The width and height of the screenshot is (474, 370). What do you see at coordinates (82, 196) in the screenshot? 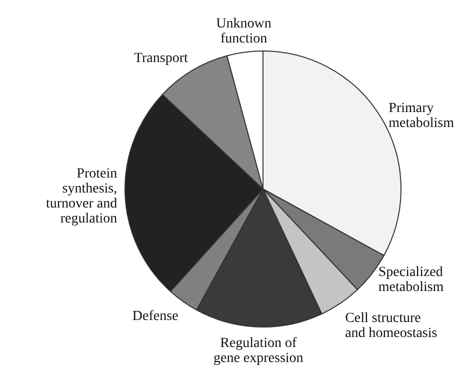
I see `slice-label: Protein synthesis, turnover and regulation` at bounding box center [82, 196].